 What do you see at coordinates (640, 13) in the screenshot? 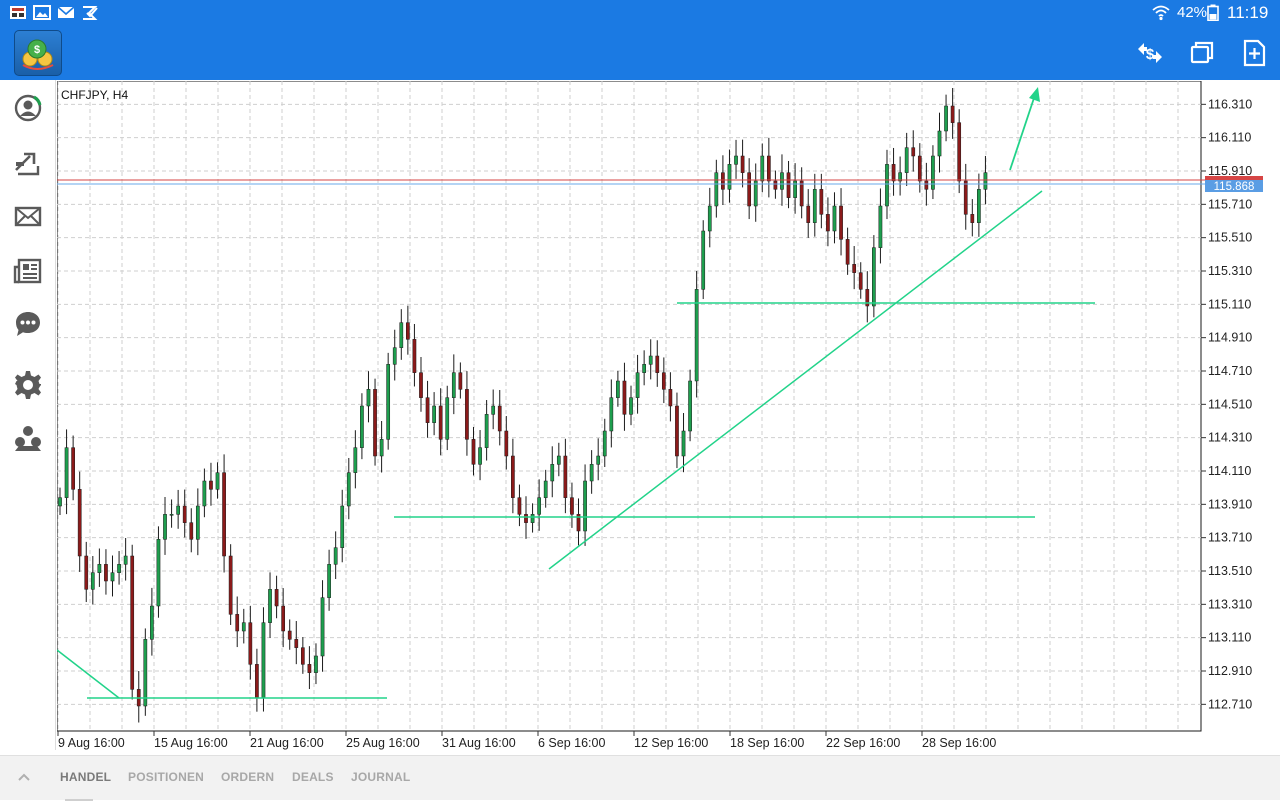
I see `status-bar: 42% 11:19` at bounding box center [640, 13].